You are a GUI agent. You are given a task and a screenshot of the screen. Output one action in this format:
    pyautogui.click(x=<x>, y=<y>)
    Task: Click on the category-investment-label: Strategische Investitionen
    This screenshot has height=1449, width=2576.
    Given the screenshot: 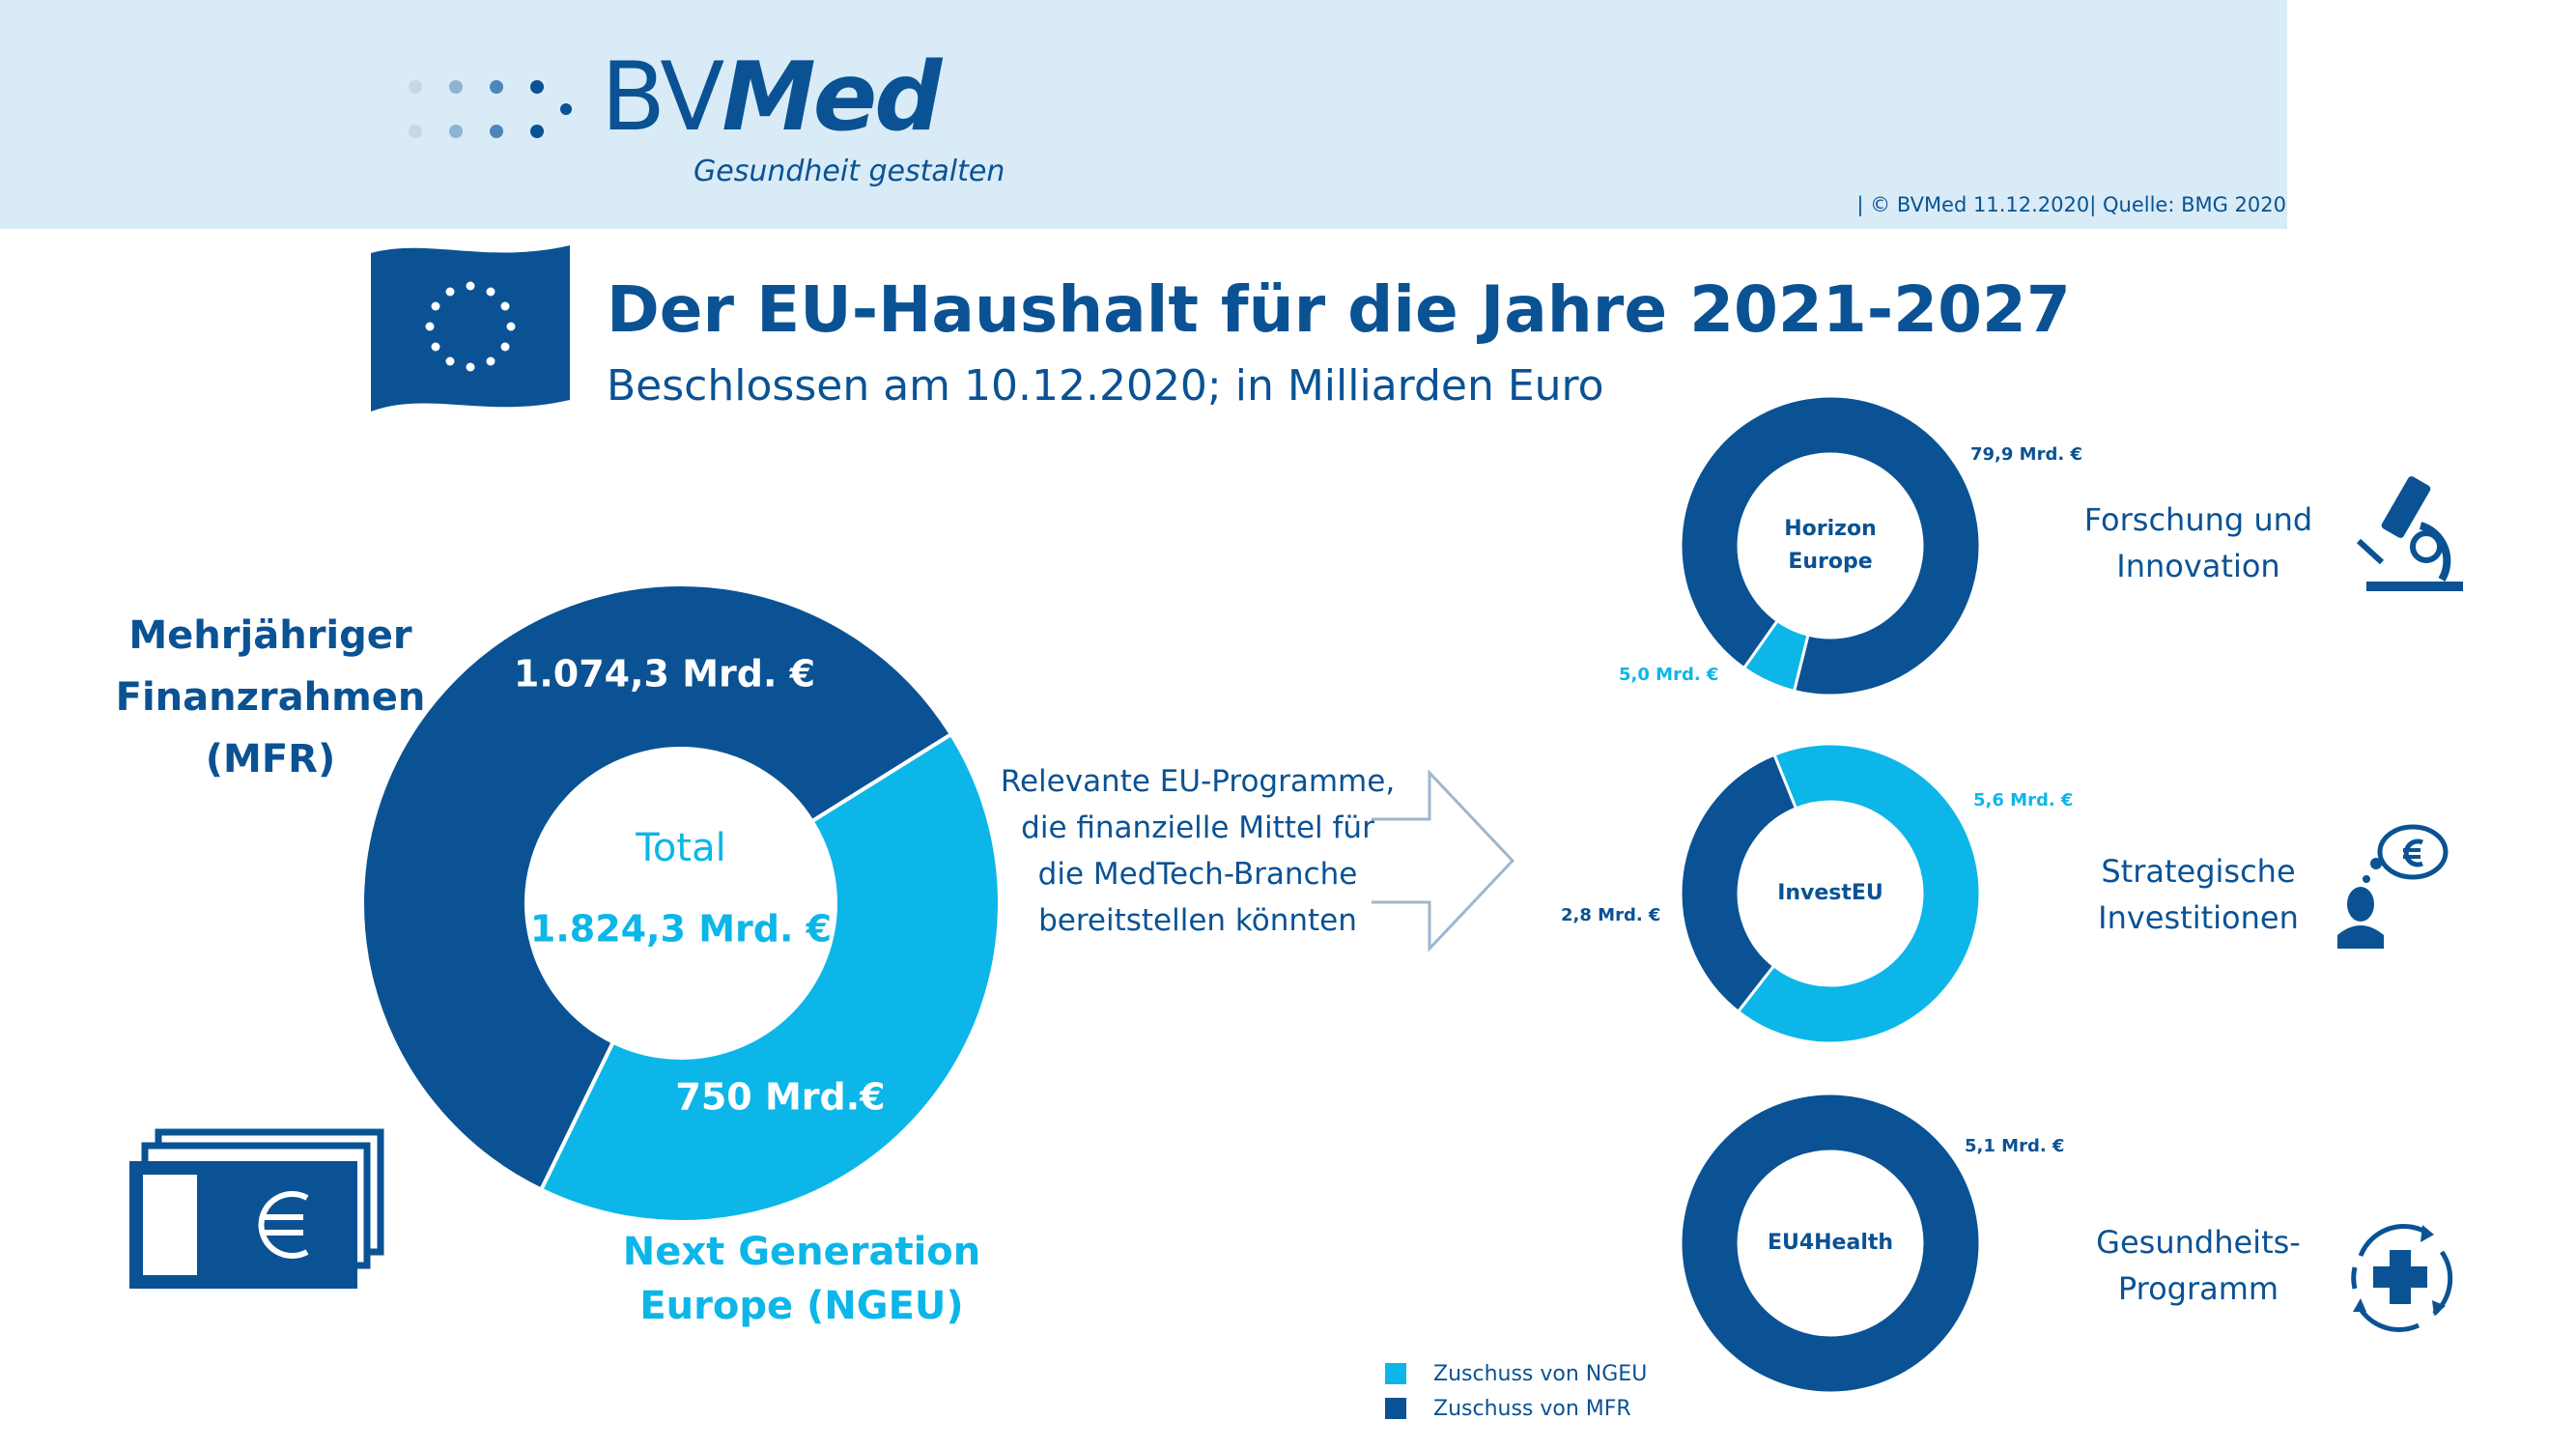 What is the action you would take?
    pyautogui.click(x=2198, y=894)
    